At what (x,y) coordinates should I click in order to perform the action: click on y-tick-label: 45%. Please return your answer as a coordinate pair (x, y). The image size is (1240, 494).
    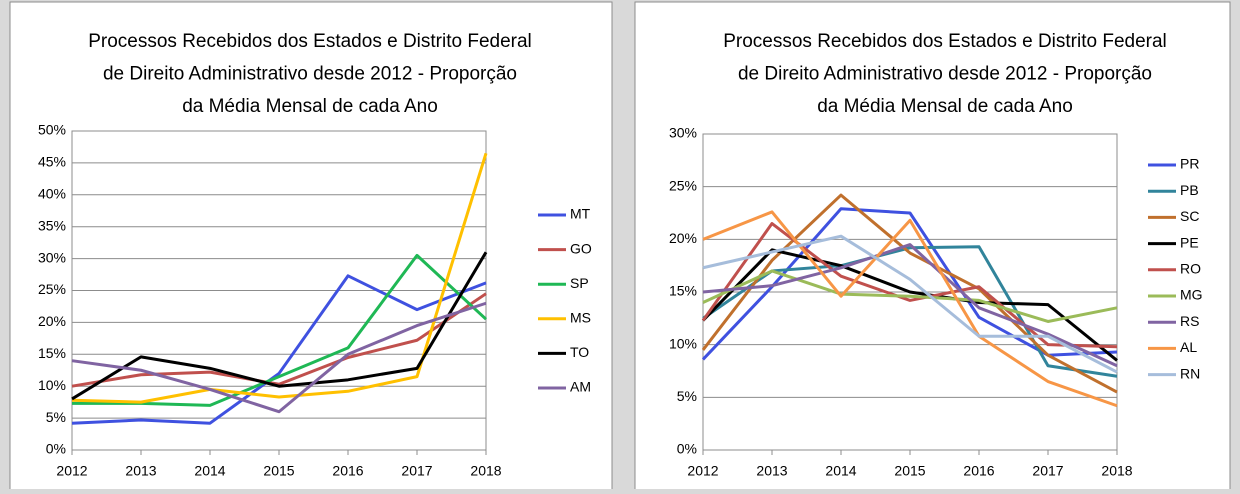
    Looking at the image, I should click on (52, 162).